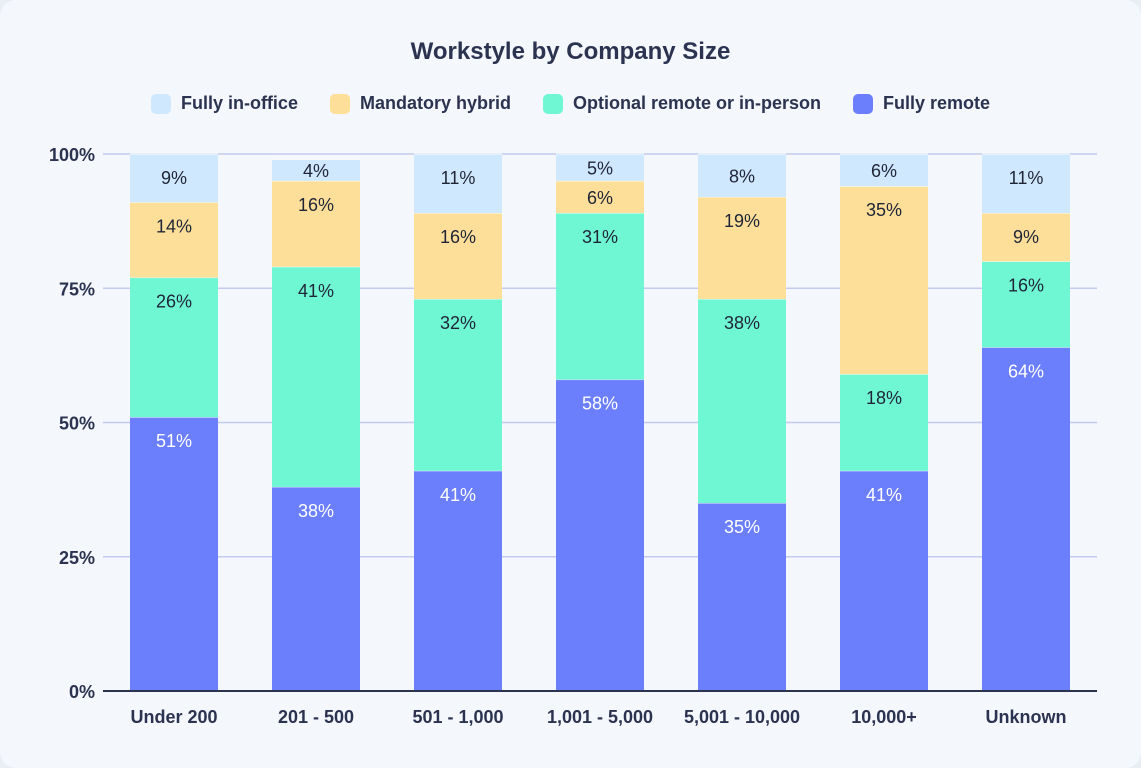 This screenshot has height=768, width=1141. I want to click on legend-label: Optional remote or in-person, so click(696, 103).